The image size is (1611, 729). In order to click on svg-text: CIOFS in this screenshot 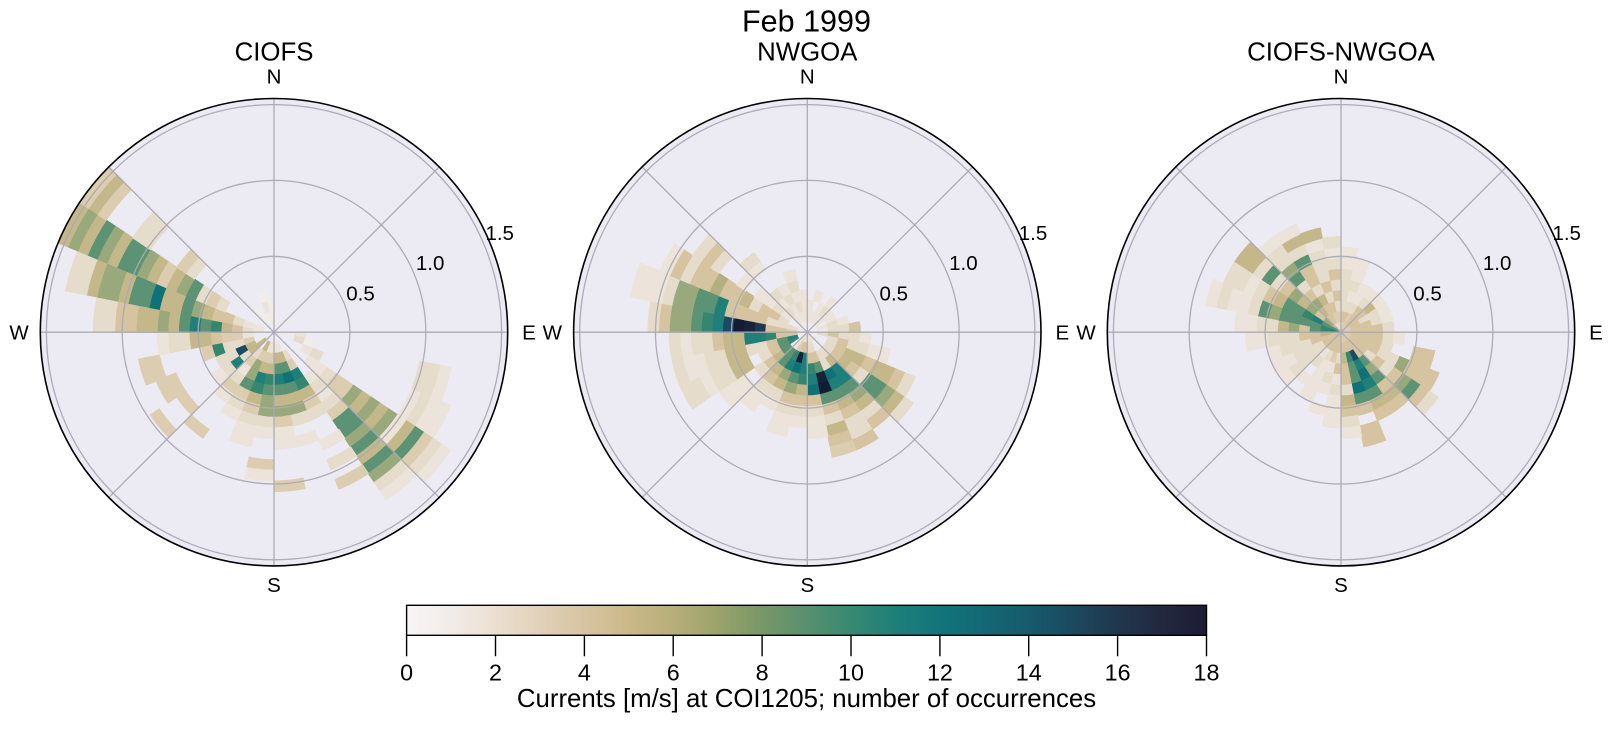, I will do `click(274, 53)`.